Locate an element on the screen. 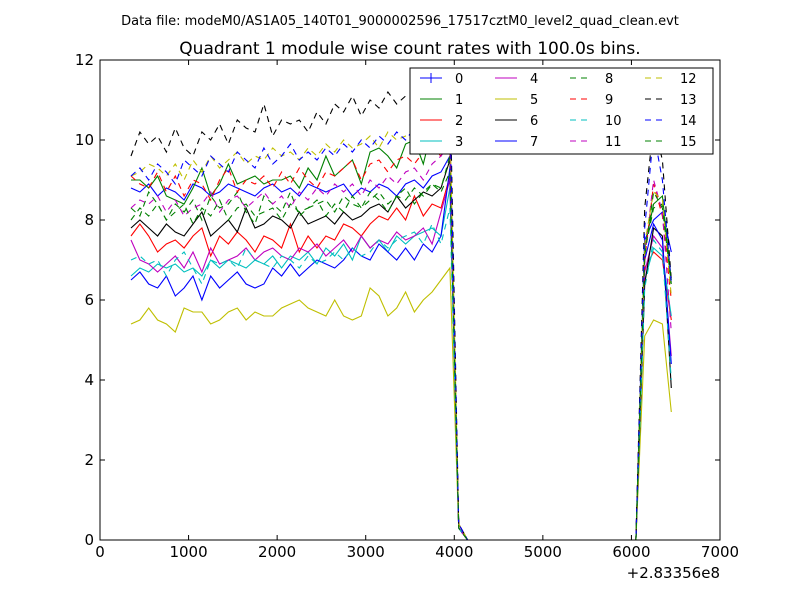 This screenshot has width=800, height=605. legend-label-6: 6 is located at coordinates (534, 121).